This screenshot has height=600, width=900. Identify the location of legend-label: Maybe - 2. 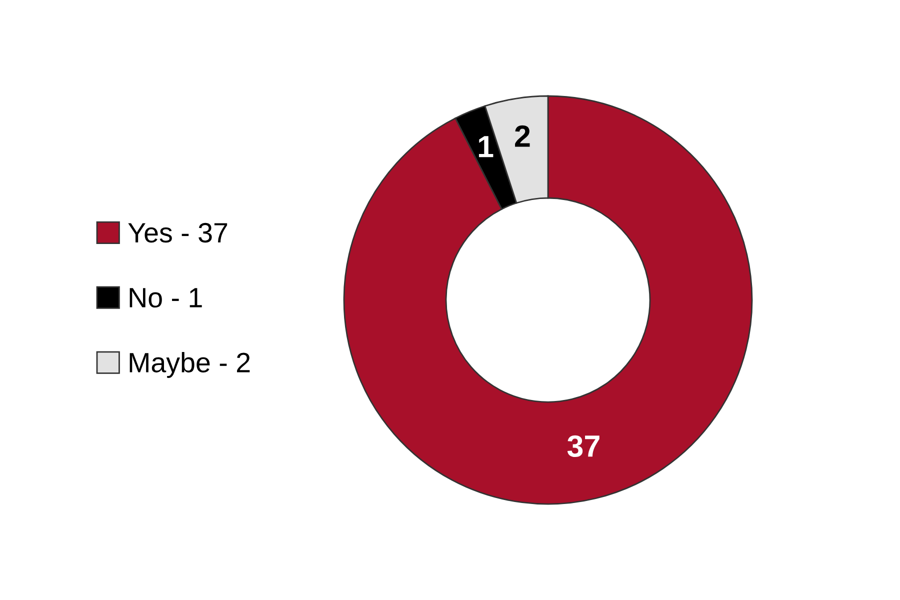
(190, 365).